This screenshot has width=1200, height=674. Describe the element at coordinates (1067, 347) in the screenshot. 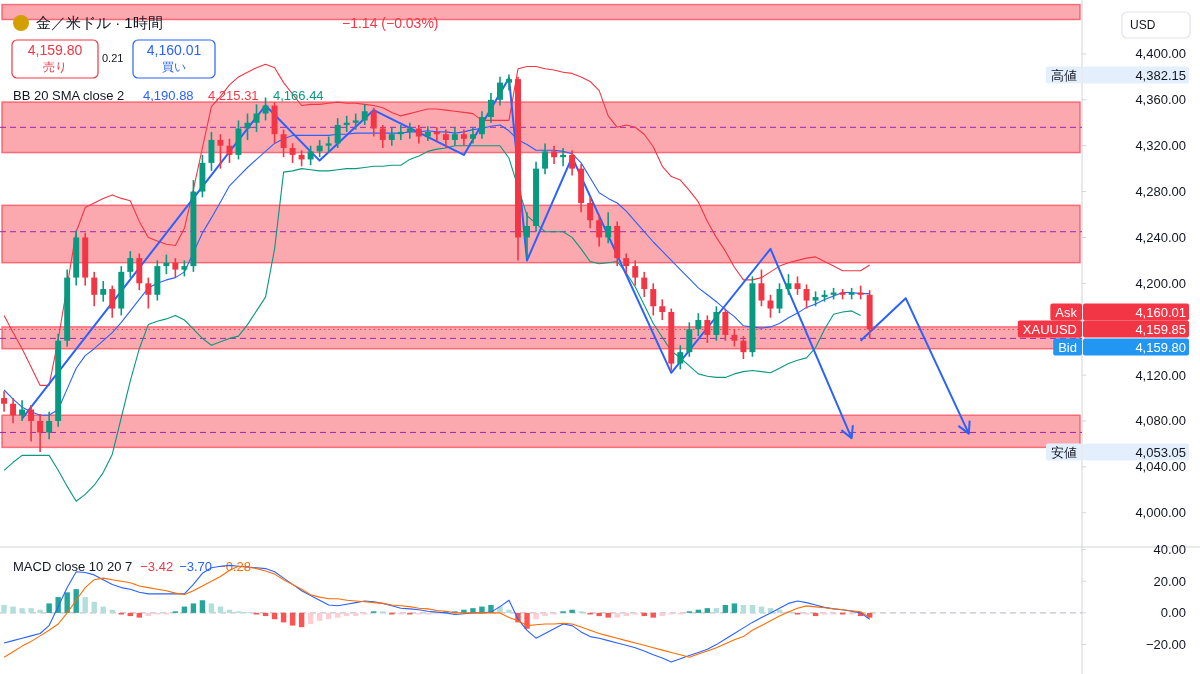

I see `annotation: Bid` at that location.